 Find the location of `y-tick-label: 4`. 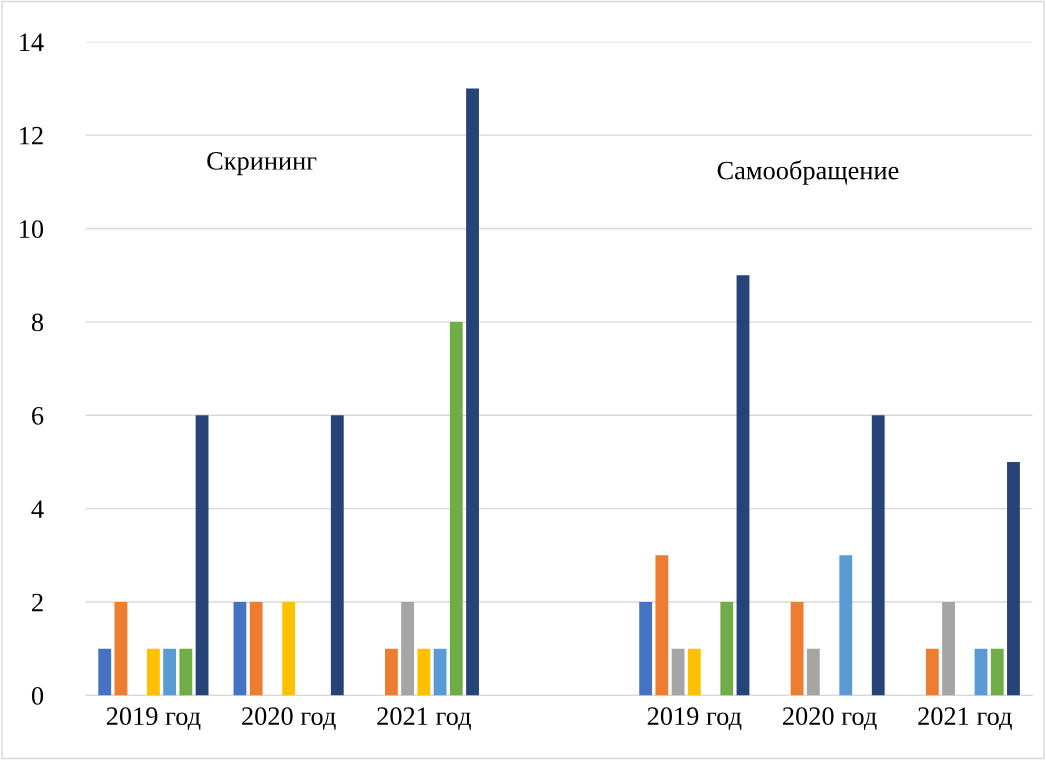

y-tick-label: 4 is located at coordinates (37, 509).